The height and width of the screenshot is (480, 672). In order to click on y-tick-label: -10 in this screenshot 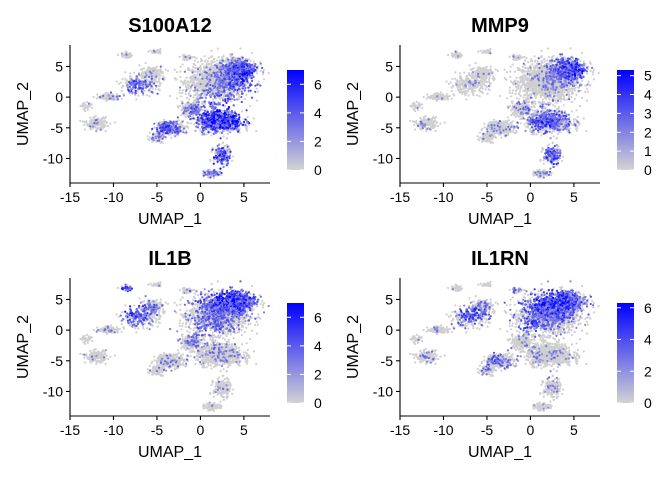, I will do `click(53, 158)`.